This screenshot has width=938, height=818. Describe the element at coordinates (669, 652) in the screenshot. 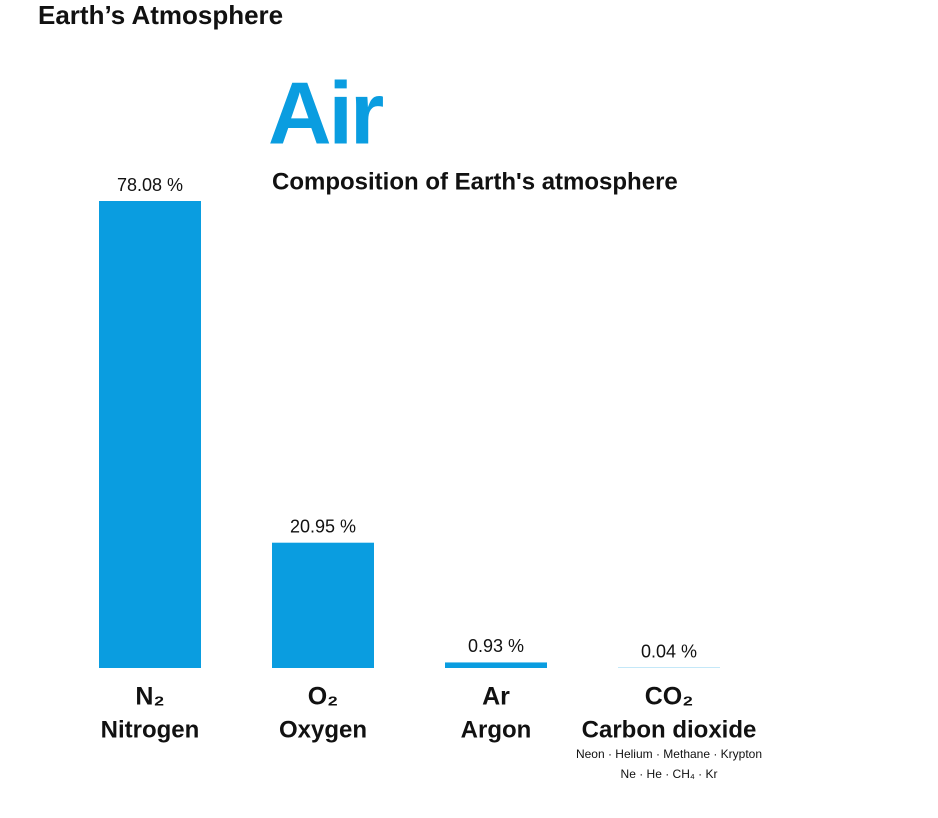

I see `value-label: 0.04 %` at that location.